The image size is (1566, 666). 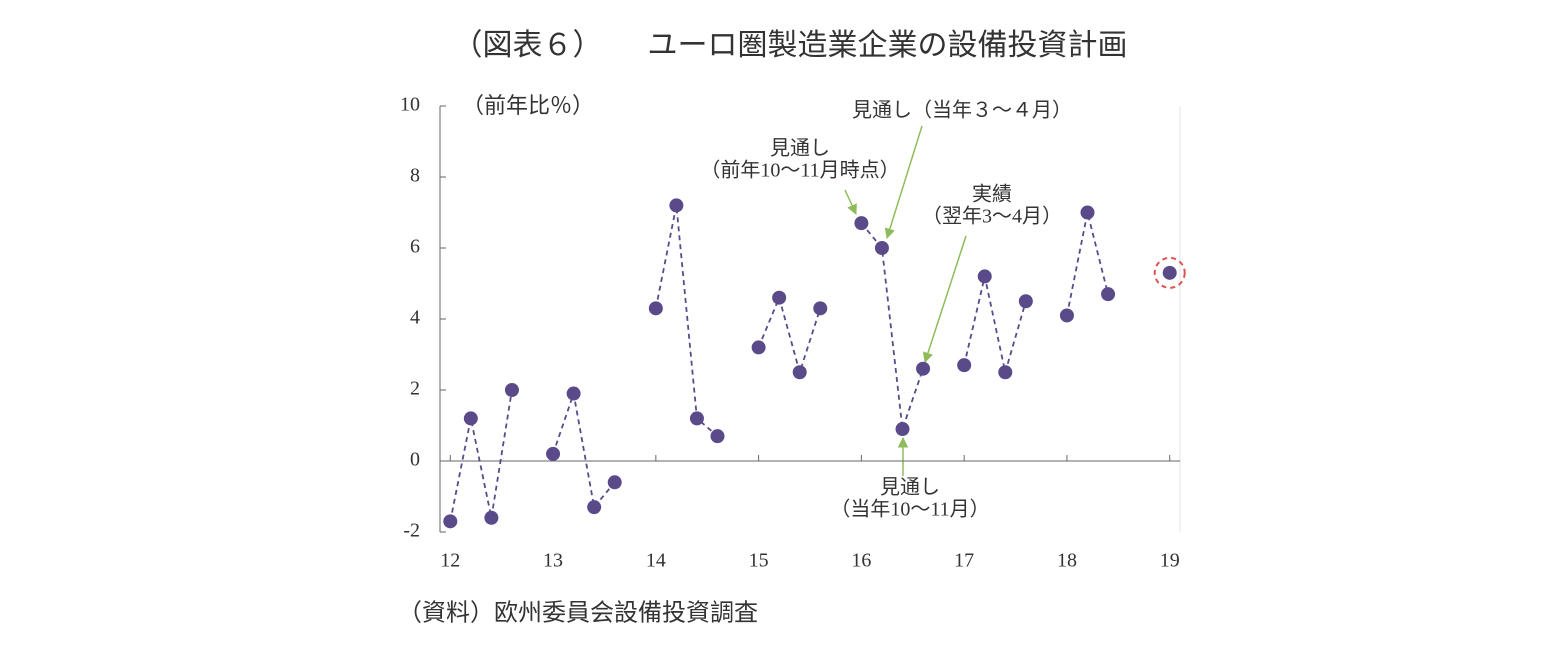 What do you see at coordinates (450, 561) in the screenshot?
I see `x-tick-label: 12` at bounding box center [450, 561].